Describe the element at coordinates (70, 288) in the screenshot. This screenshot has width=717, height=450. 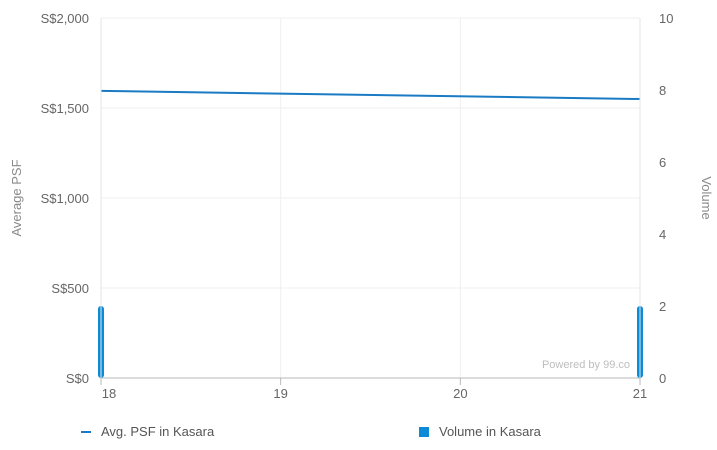
I see `y-left-tick-label: S$500` at that location.